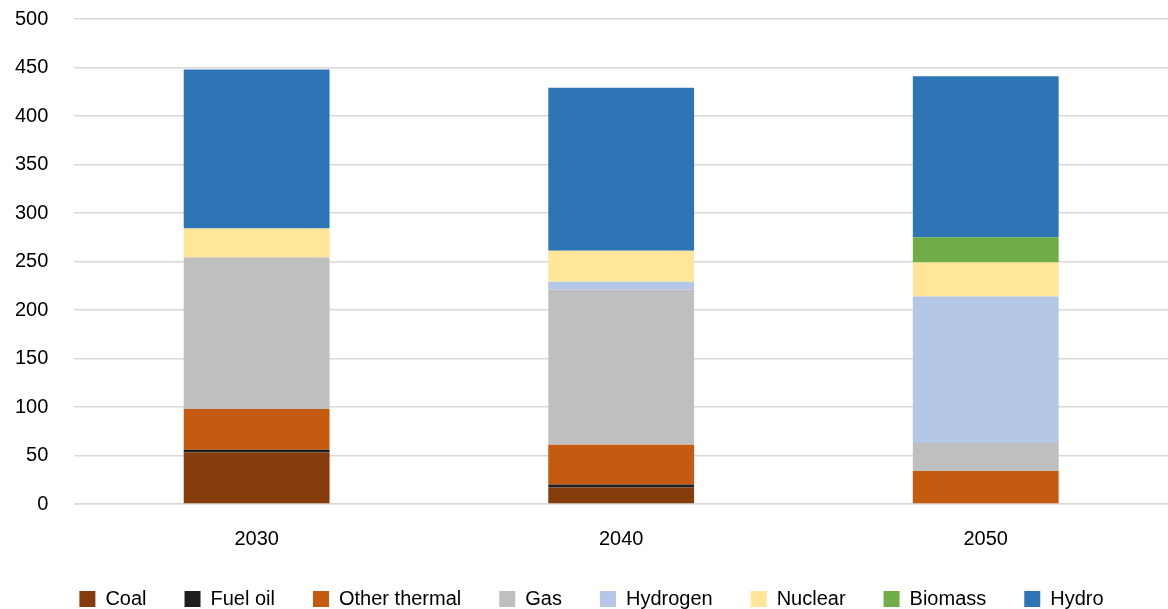  I want to click on x-tick-label: 2050, so click(985, 537).